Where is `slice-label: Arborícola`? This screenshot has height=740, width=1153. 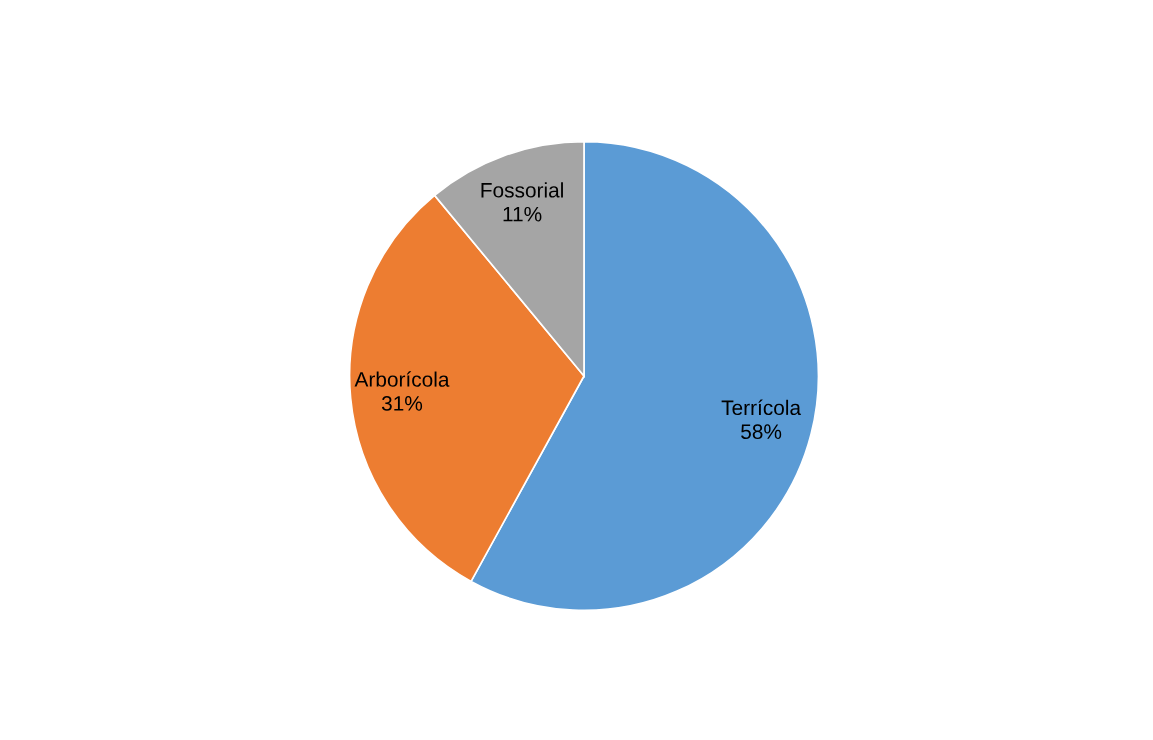
slice-label: Arborícola is located at coordinates (402, 379).